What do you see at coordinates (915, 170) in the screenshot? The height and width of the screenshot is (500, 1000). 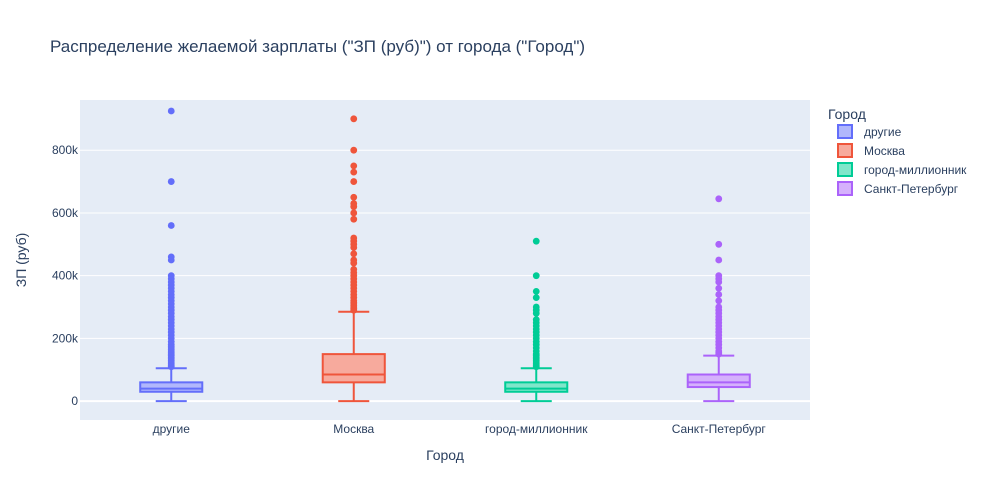 I see `legend-item-label: город-миллионник` at bounding box center [915, 170].